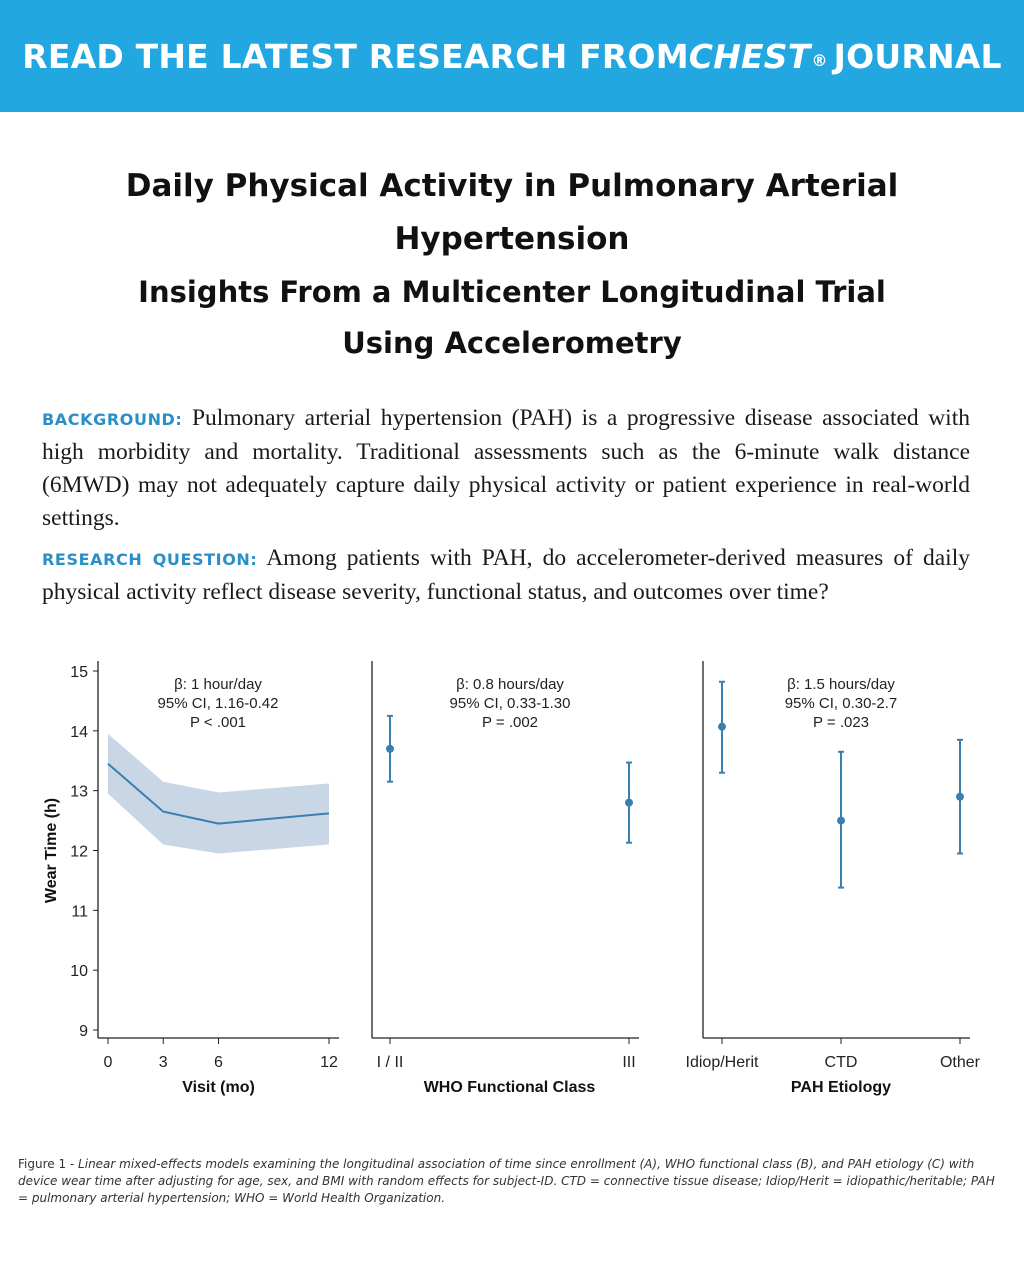  I want to click on y-tick-label: 14, so click(79, 732).